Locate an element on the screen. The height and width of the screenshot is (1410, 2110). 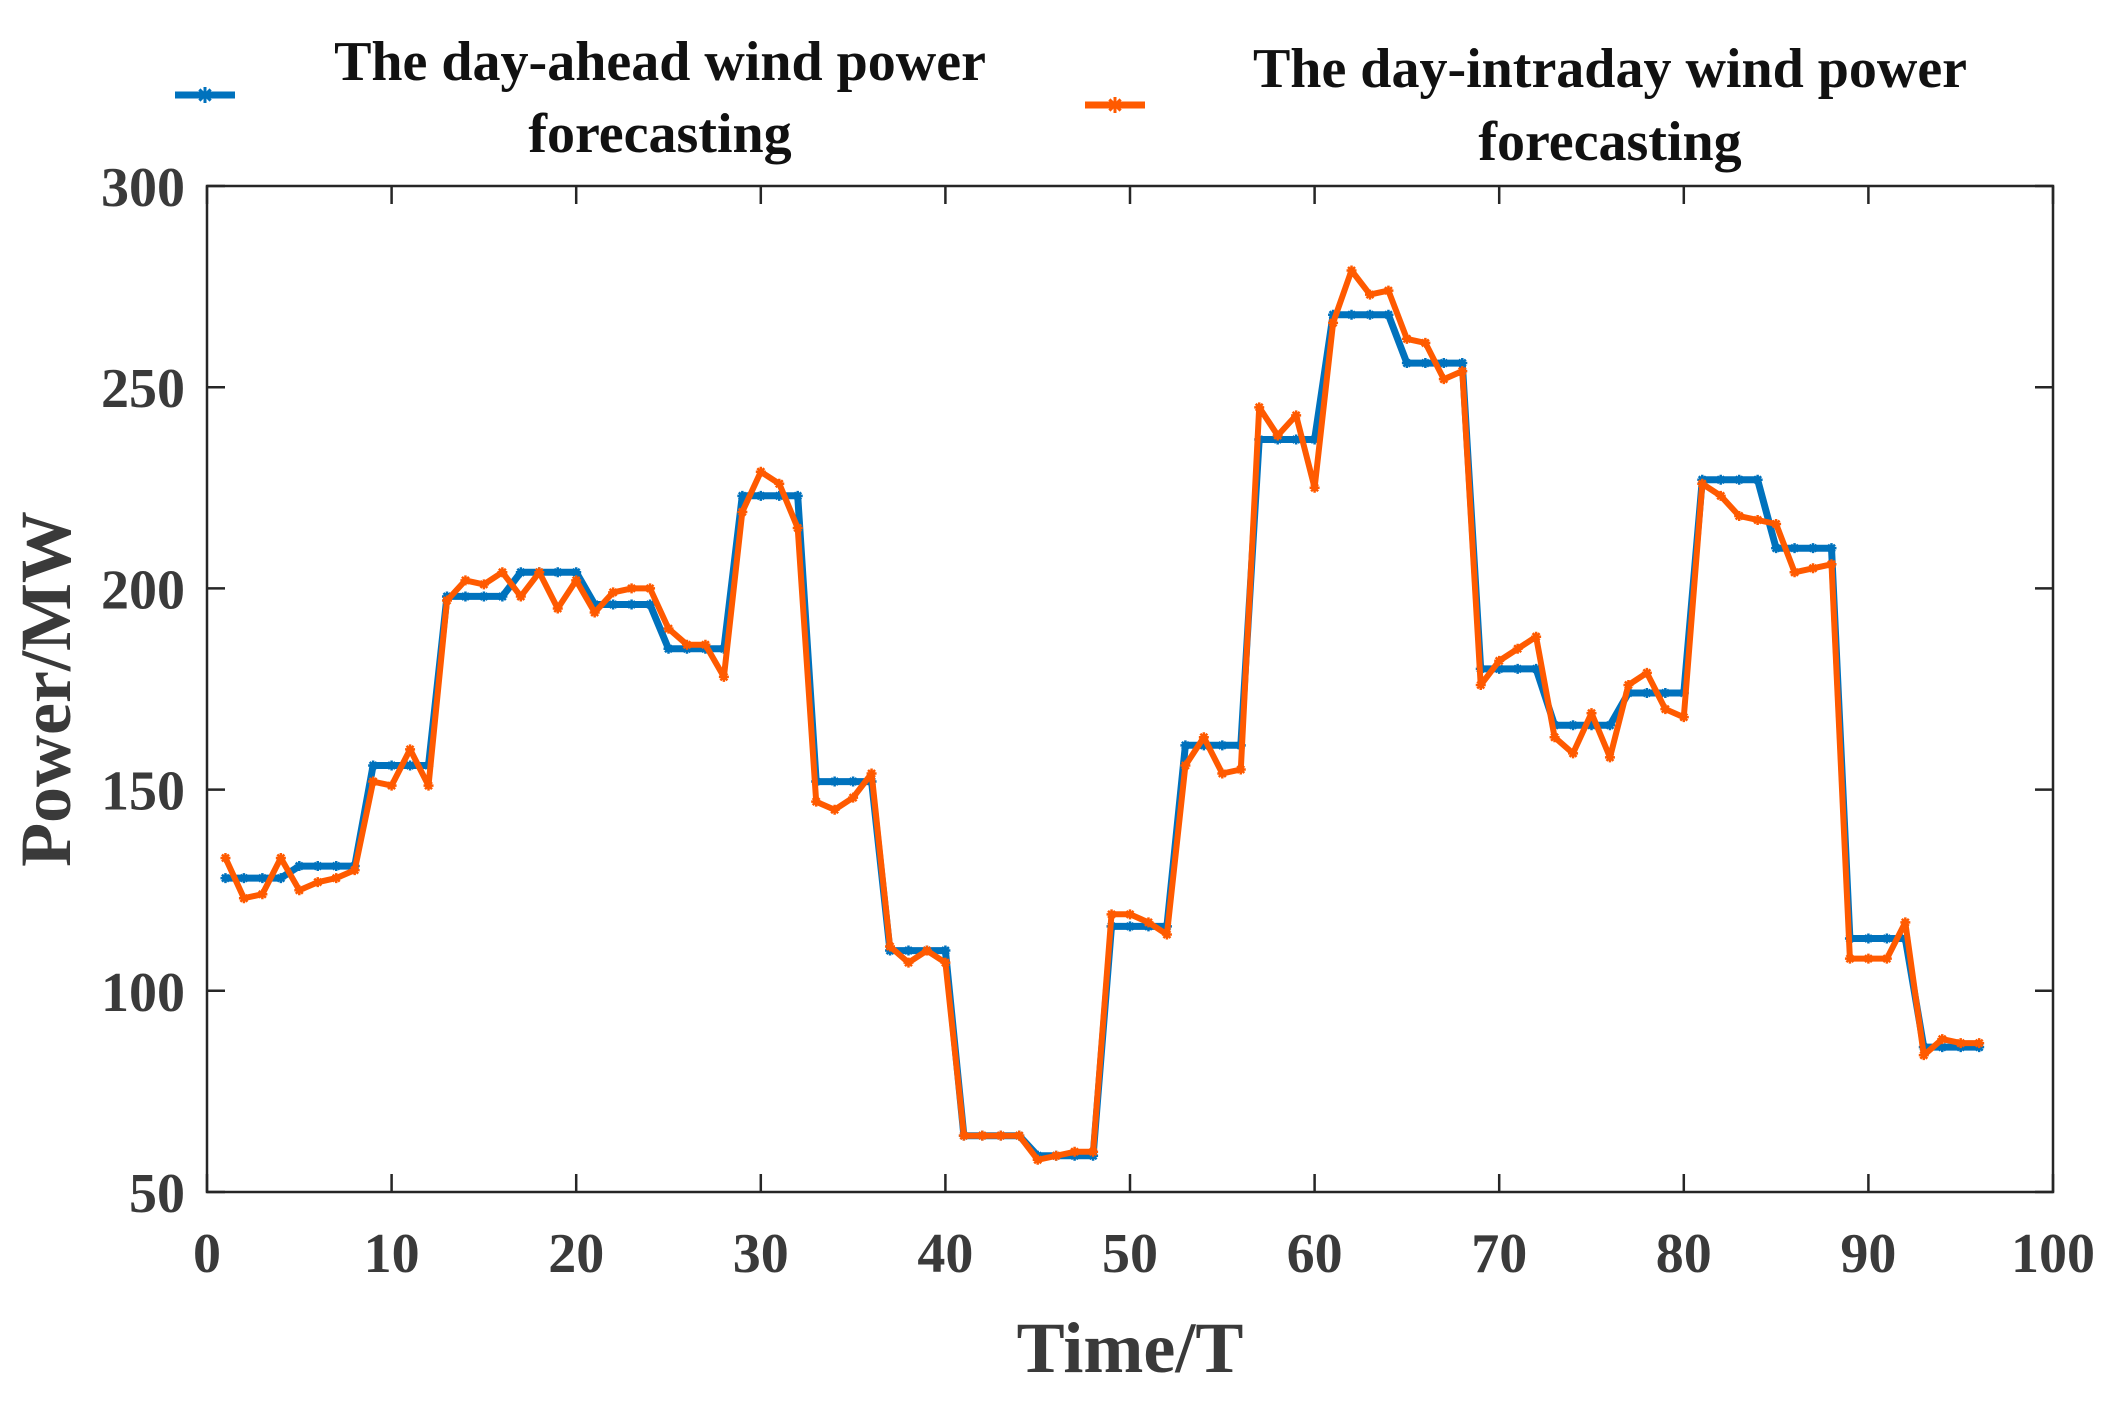
legend-label-day-ahead-line1: The day-ahead wind power is located at coordinates (660, 62).